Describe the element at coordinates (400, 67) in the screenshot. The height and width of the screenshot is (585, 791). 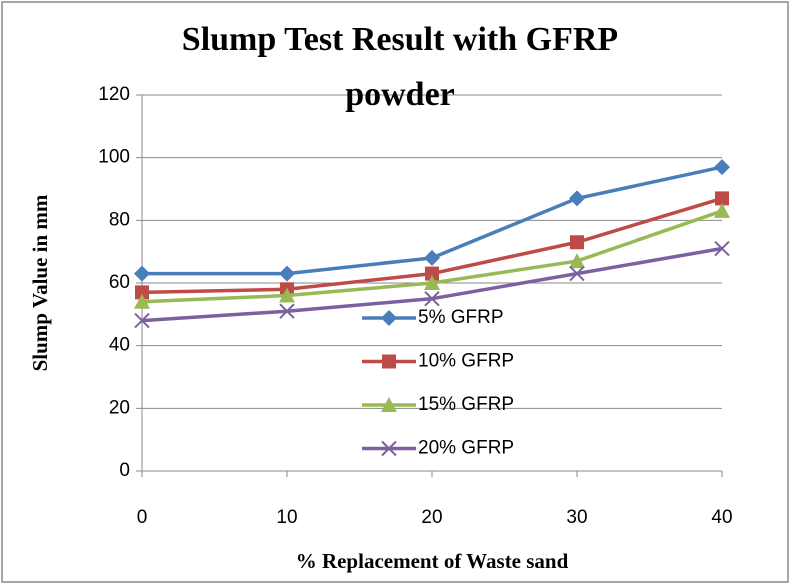
I see `chart-title: Slump Test Result with GFRP powder` at that location.